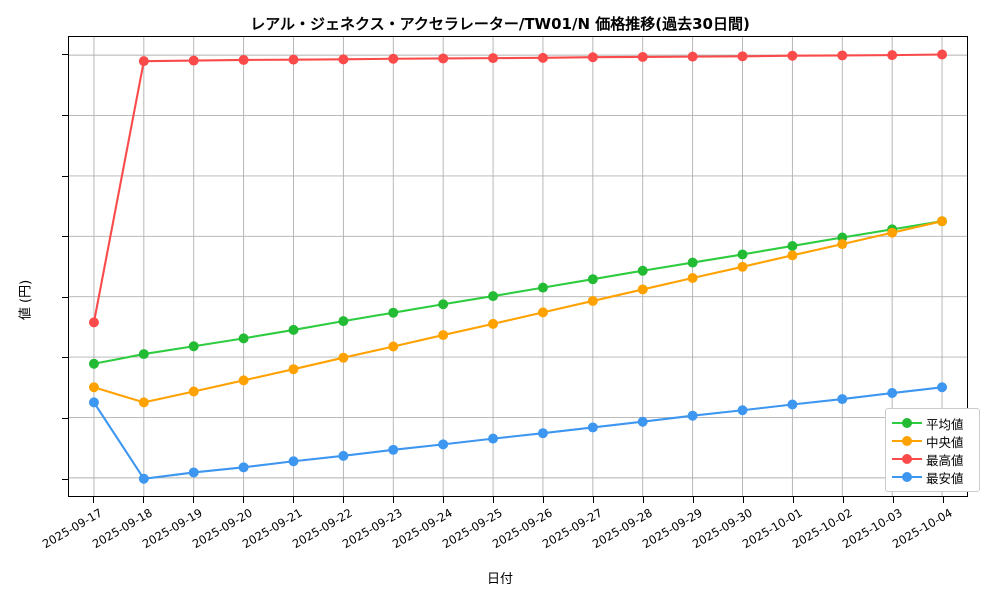 The height and width of the screenshot is (600, 1000). What do you see at coordinates (945, 460) in the screenshot?
I see `legend-label: 最高値` at bounding box center [945, 460].